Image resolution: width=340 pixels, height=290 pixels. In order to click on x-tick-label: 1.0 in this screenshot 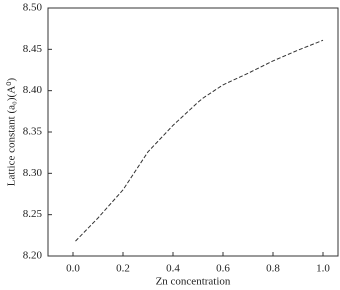, I will do `click(323, 269)`.